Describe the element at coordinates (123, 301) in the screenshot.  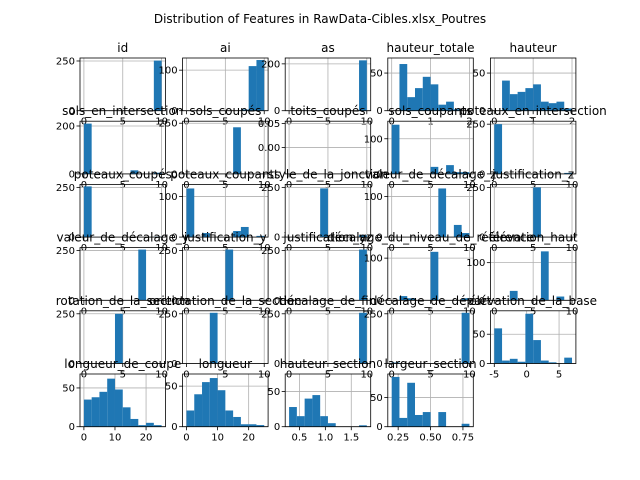
I see `subplot-title: rotation_de_la_section` at that location.